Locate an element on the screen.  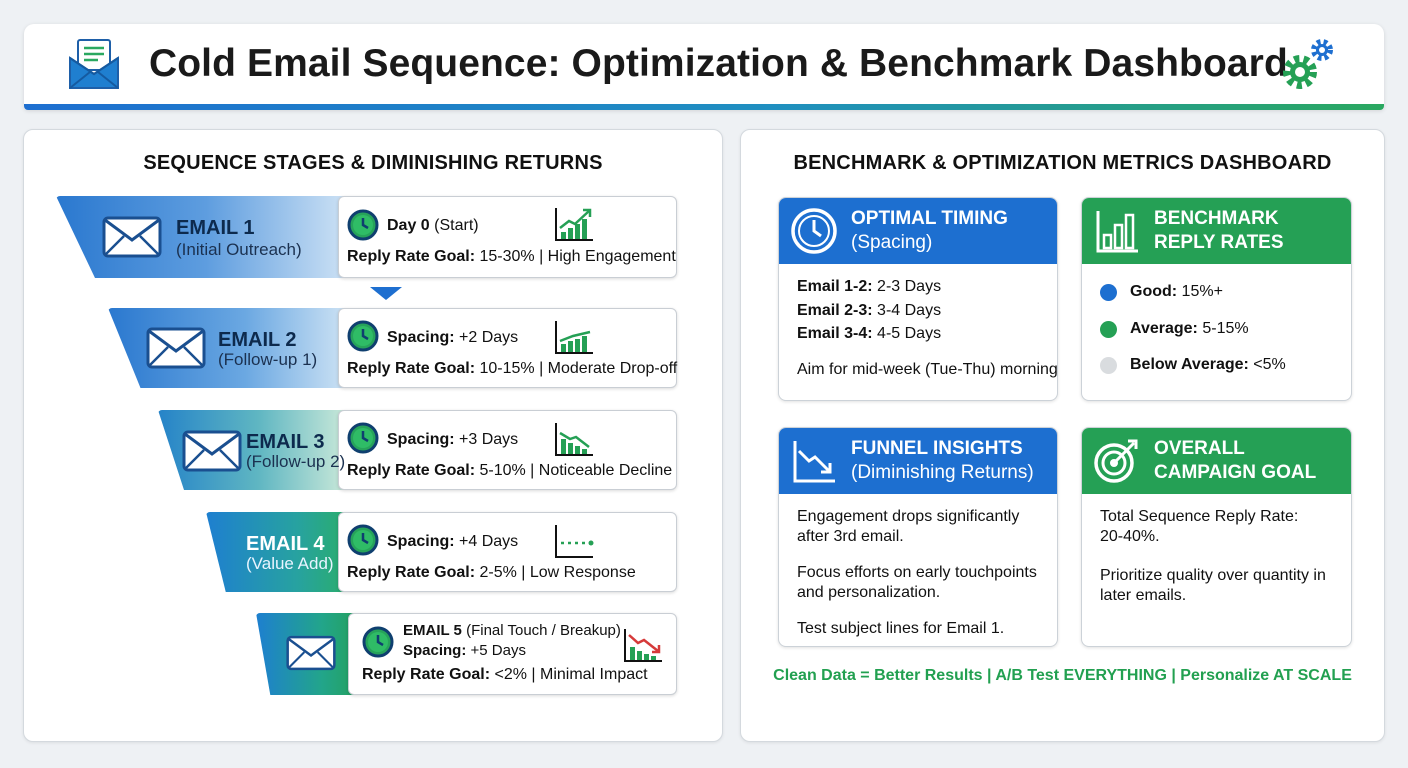
stage-subtitle: (Follow-up 1) is located at coordinates (268, 359).